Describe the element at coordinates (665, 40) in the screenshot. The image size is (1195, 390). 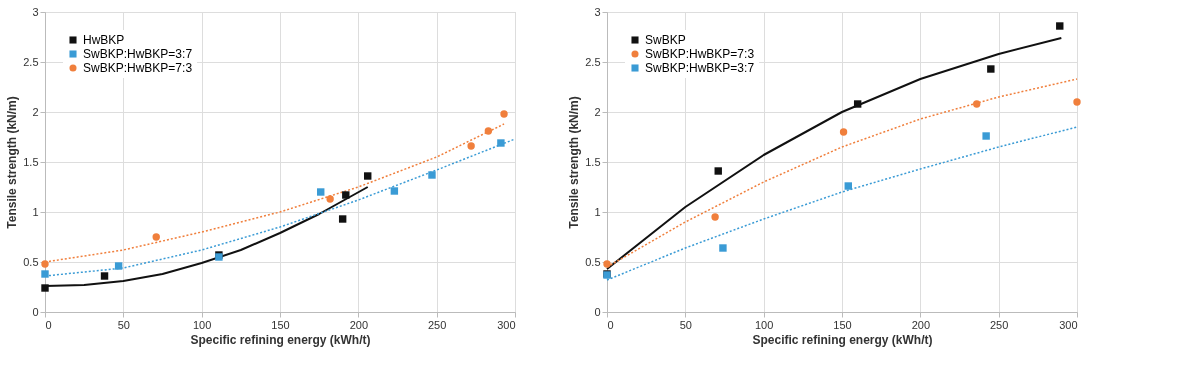
I see `legend-label: SwBKP` at that location.